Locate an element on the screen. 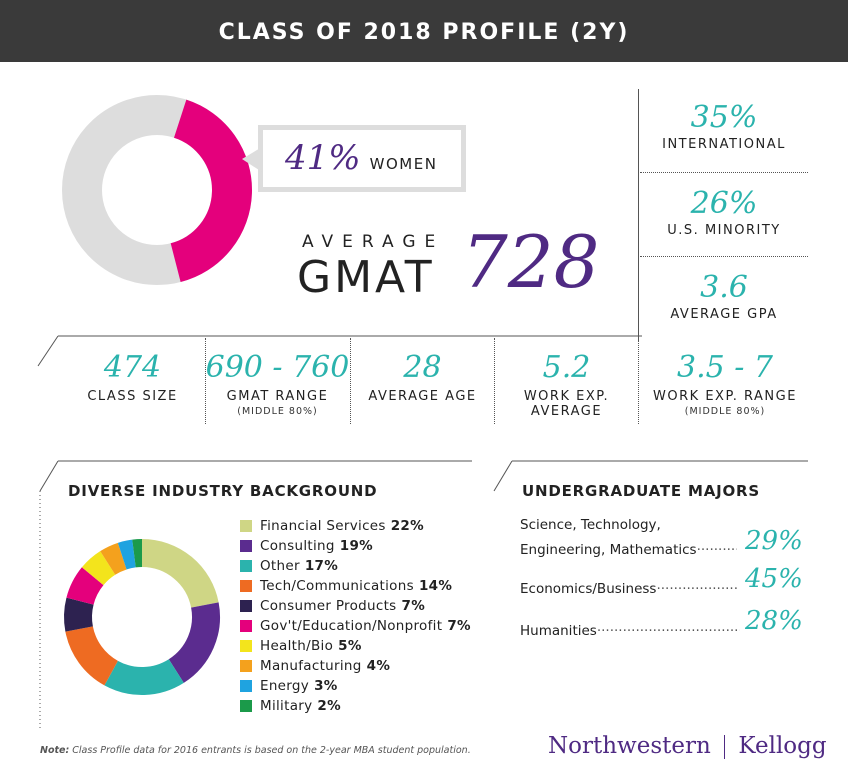 This screenshot has height=777, width=848. stat-value: 474 is located at coordinates (132, 367).